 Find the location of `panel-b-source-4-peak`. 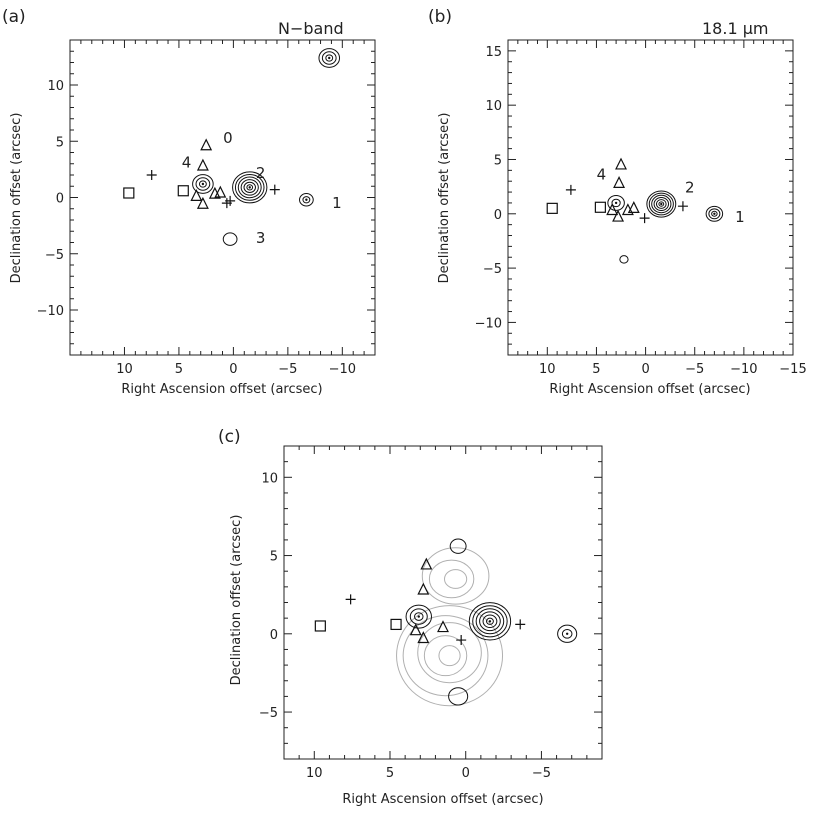

panel-b-source-4-peak is located at coordinates (616, 203).